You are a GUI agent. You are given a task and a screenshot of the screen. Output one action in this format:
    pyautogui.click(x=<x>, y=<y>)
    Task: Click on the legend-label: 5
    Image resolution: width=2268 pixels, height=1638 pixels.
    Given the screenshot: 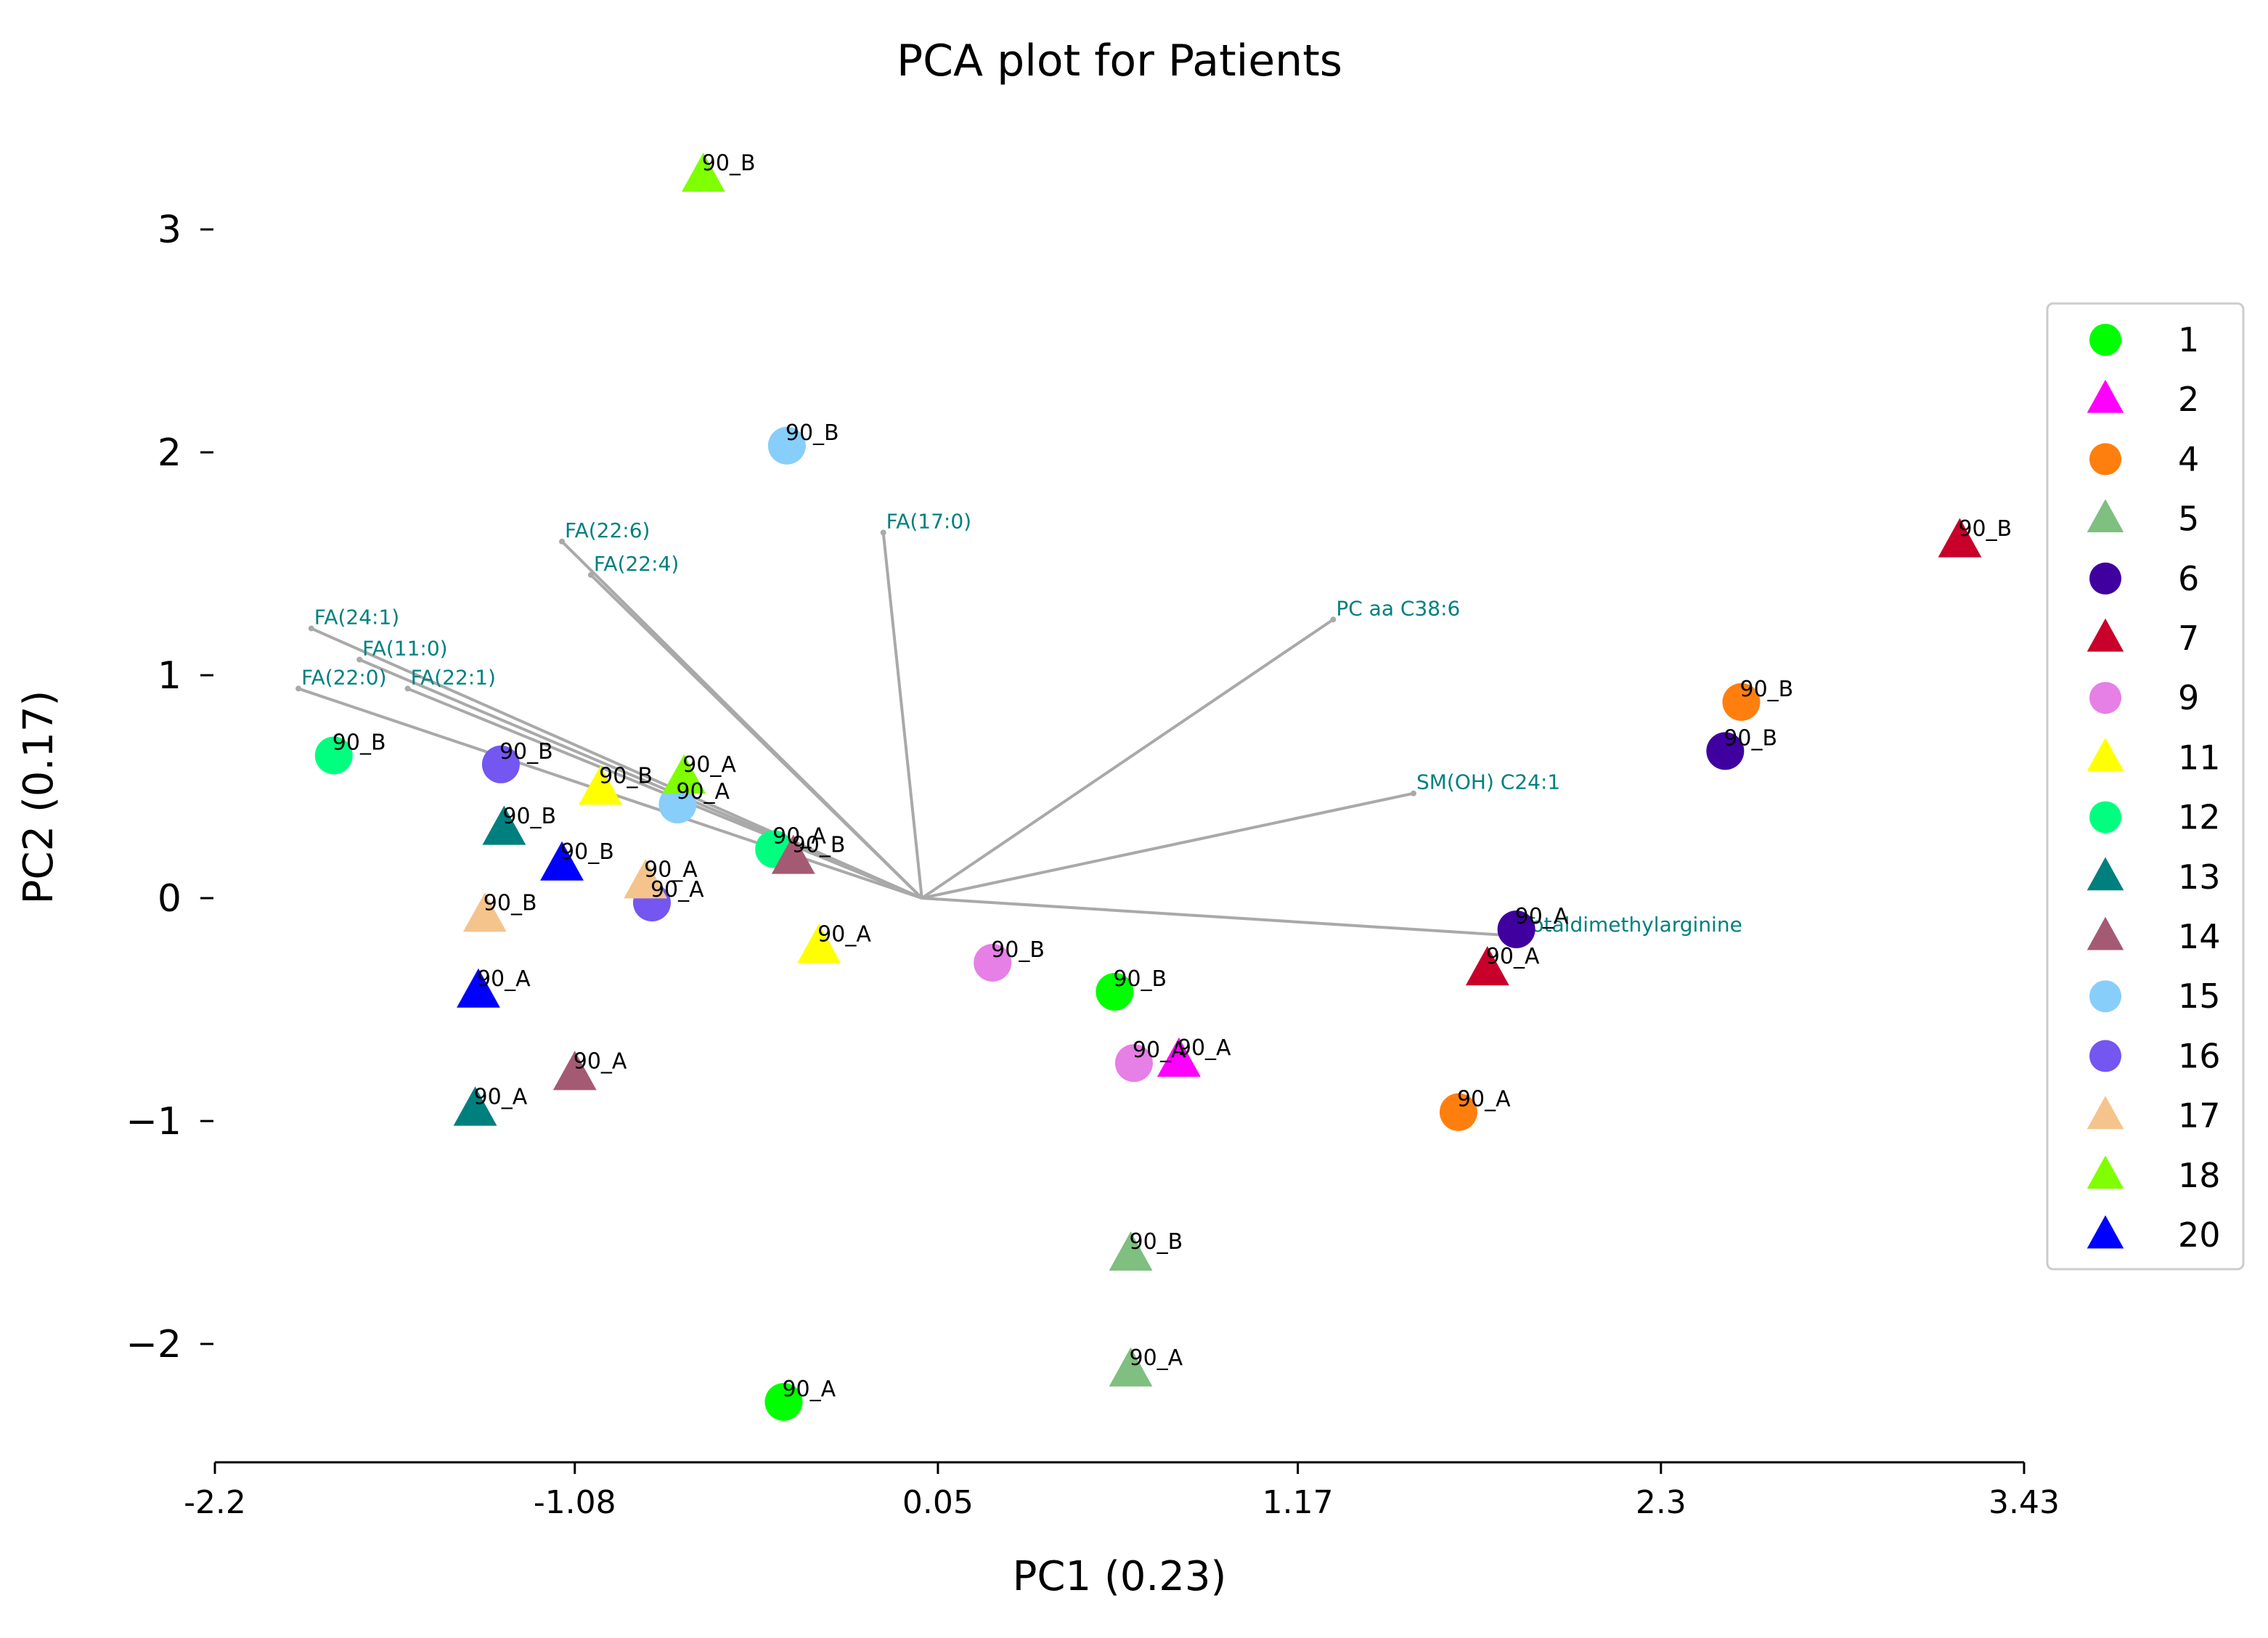 What is the action you would take?
    pyautogui.click(x=2188, y=519)
    